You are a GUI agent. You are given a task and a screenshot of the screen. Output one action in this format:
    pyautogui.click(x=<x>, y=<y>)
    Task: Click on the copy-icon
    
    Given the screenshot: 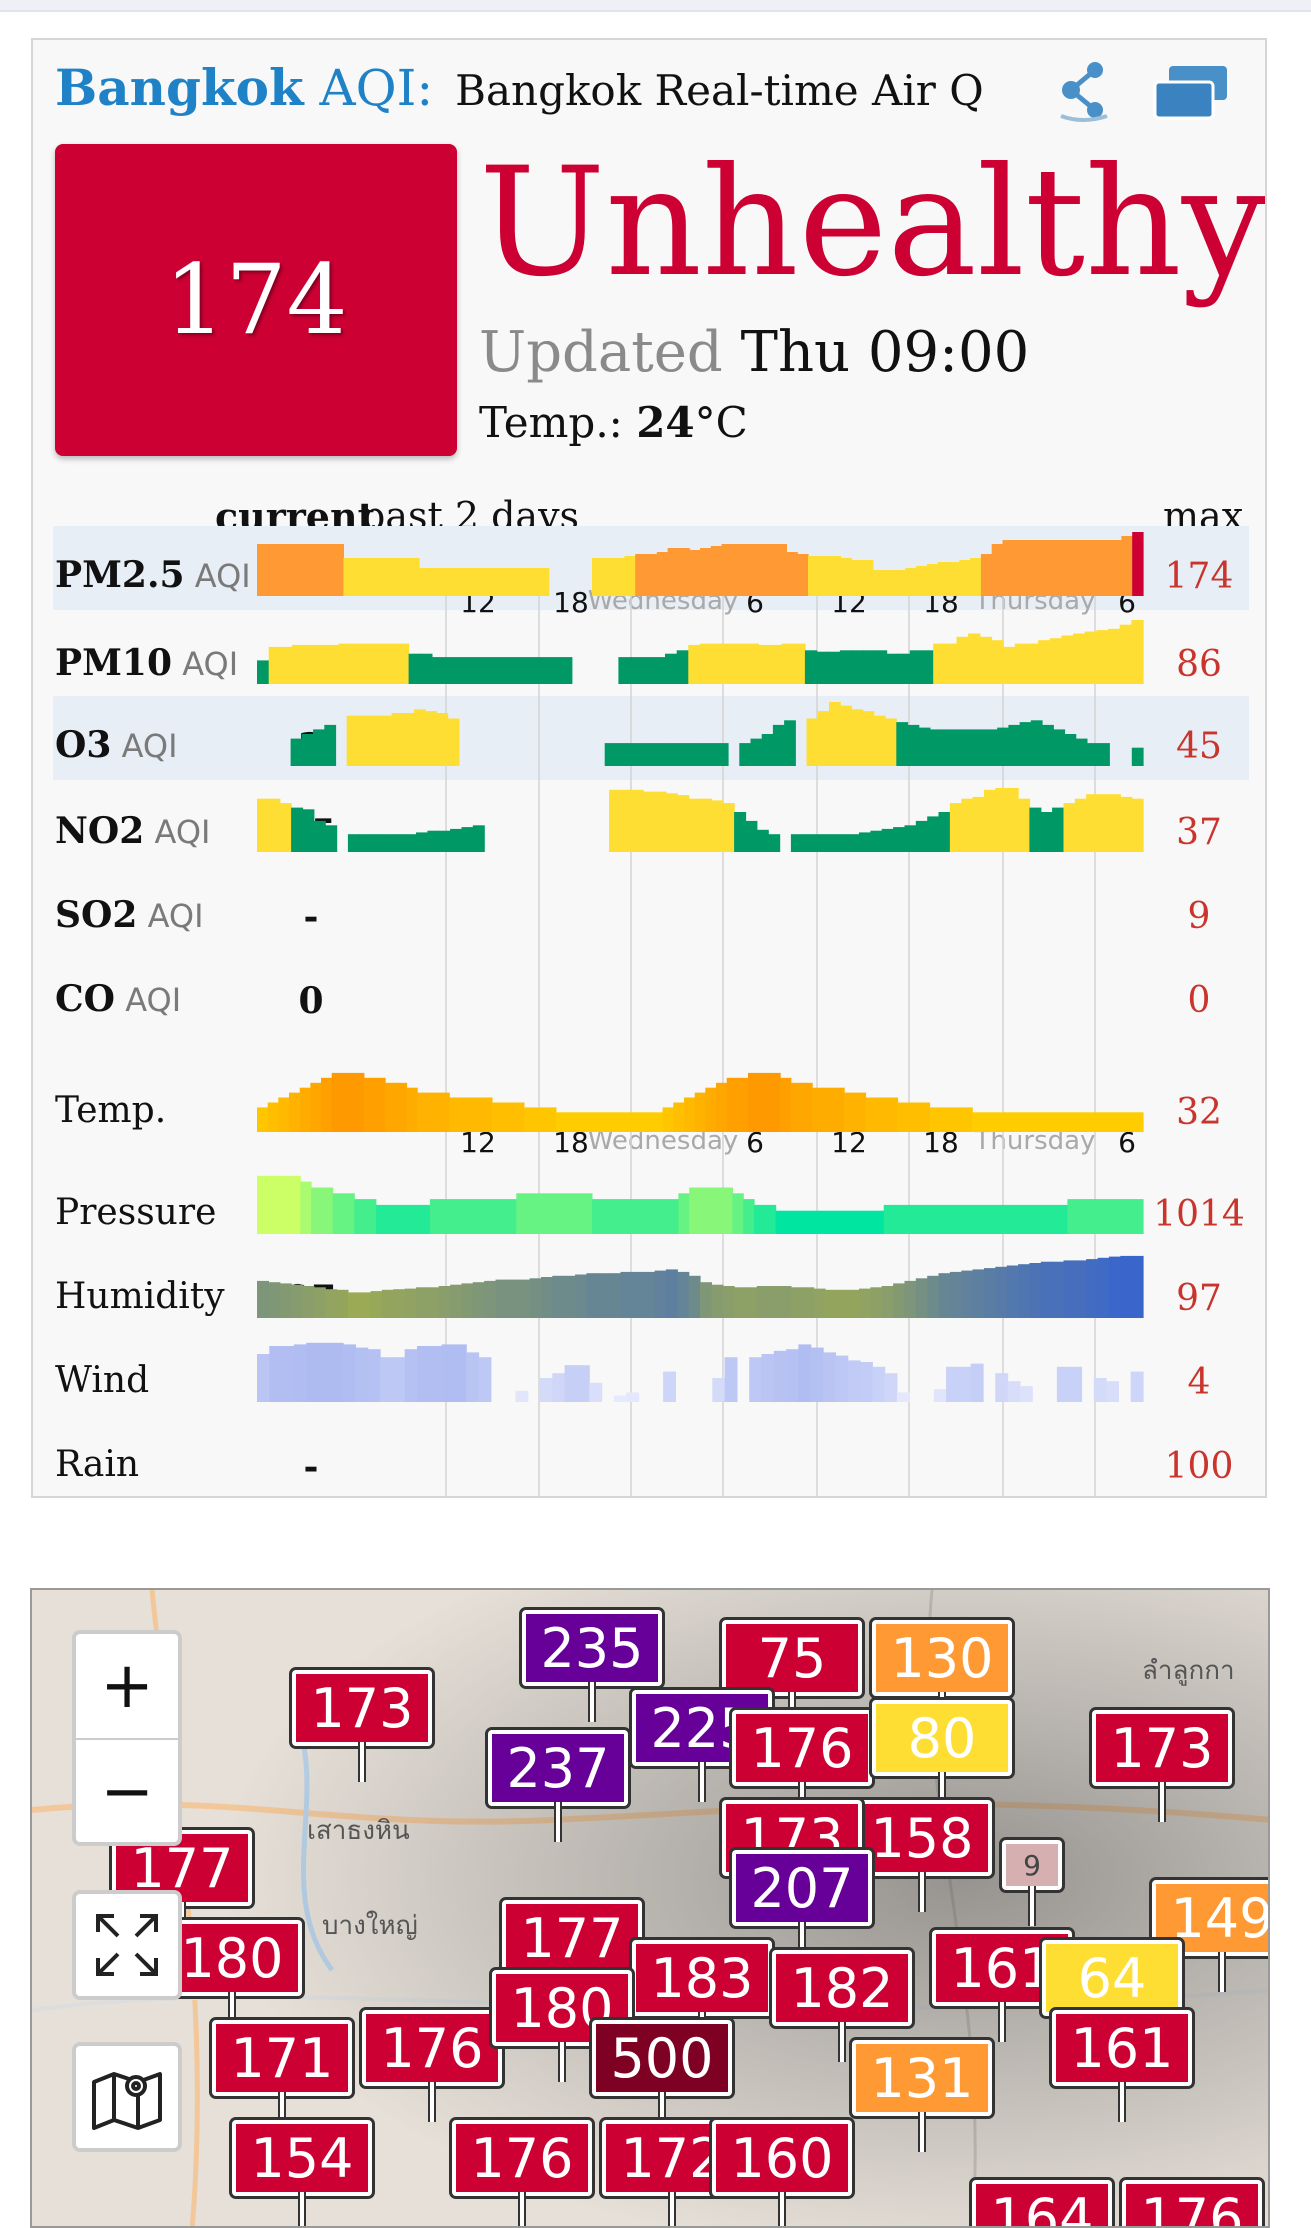 What is the action you would take?
    pyautogui.click(x=1191, y=92)
    